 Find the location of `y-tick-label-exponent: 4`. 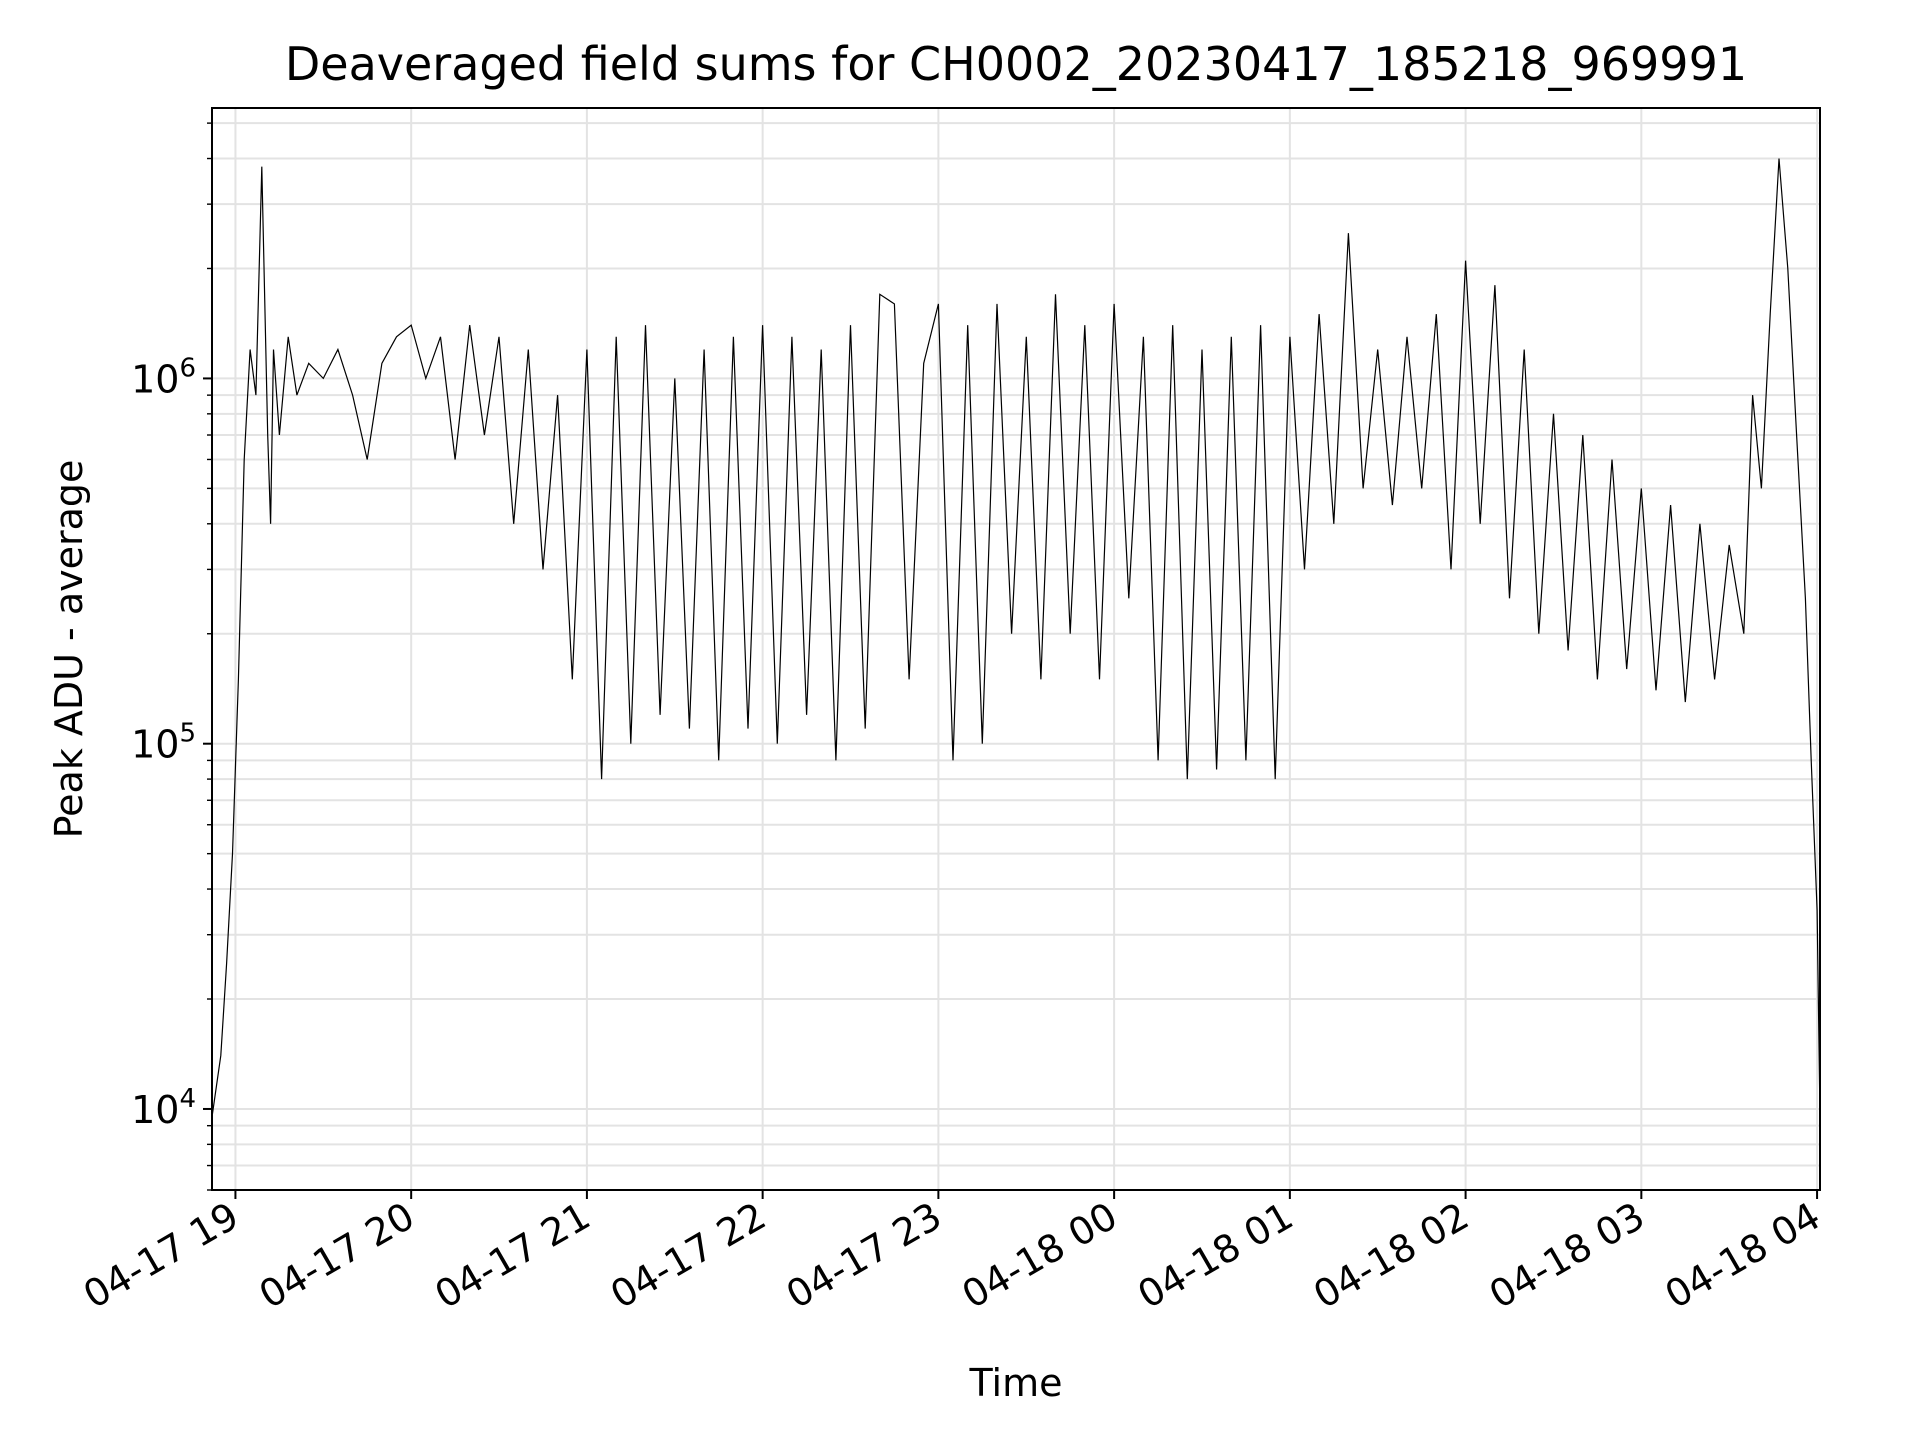

y-tick-label-exponent: 4 is located at coordinates (187, 1099).